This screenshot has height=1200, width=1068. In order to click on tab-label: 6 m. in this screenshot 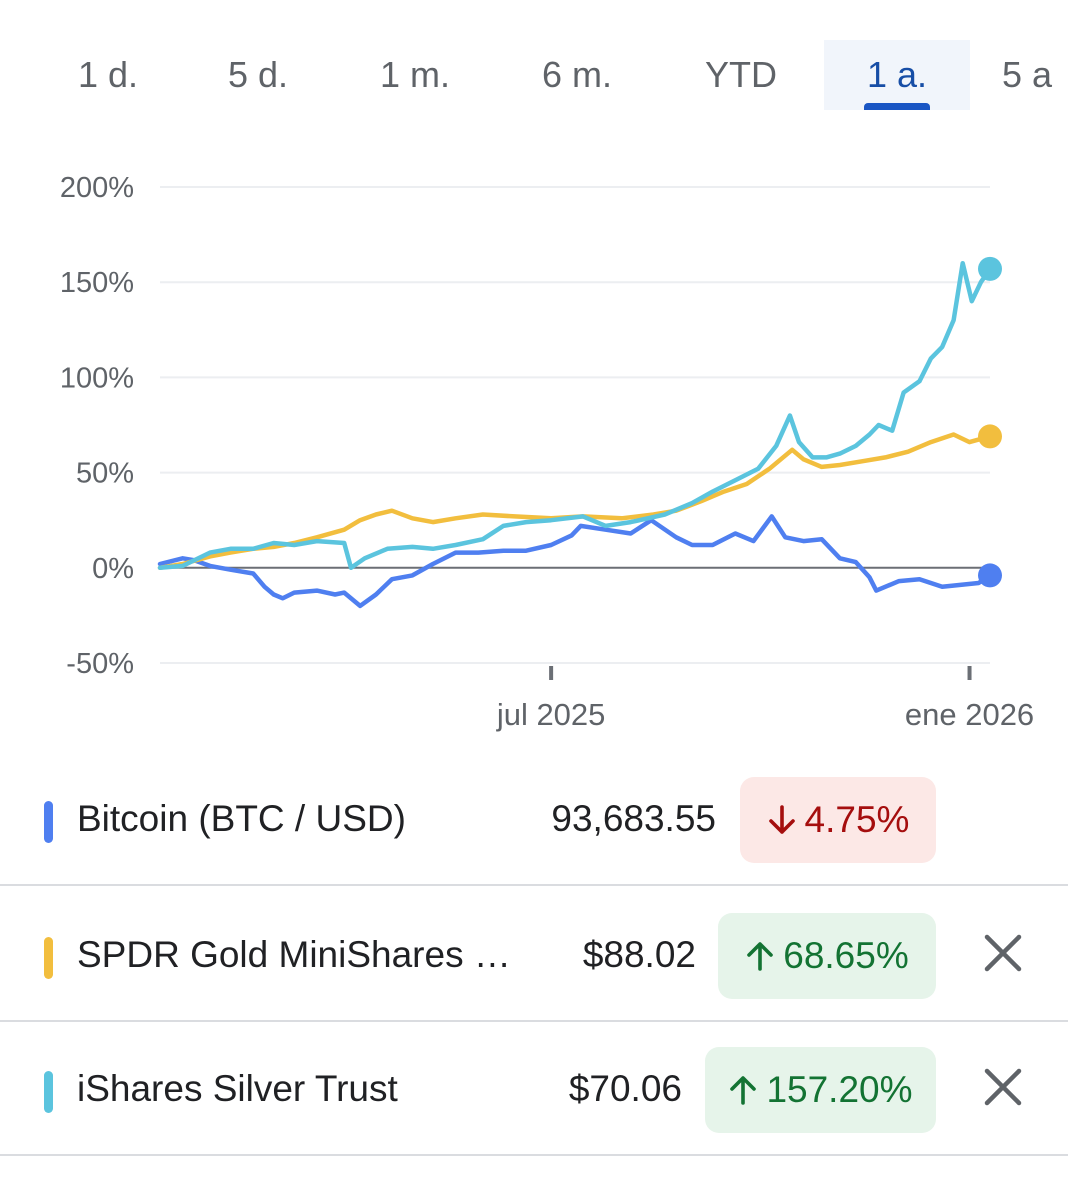, I will do `click(576, 74)`.